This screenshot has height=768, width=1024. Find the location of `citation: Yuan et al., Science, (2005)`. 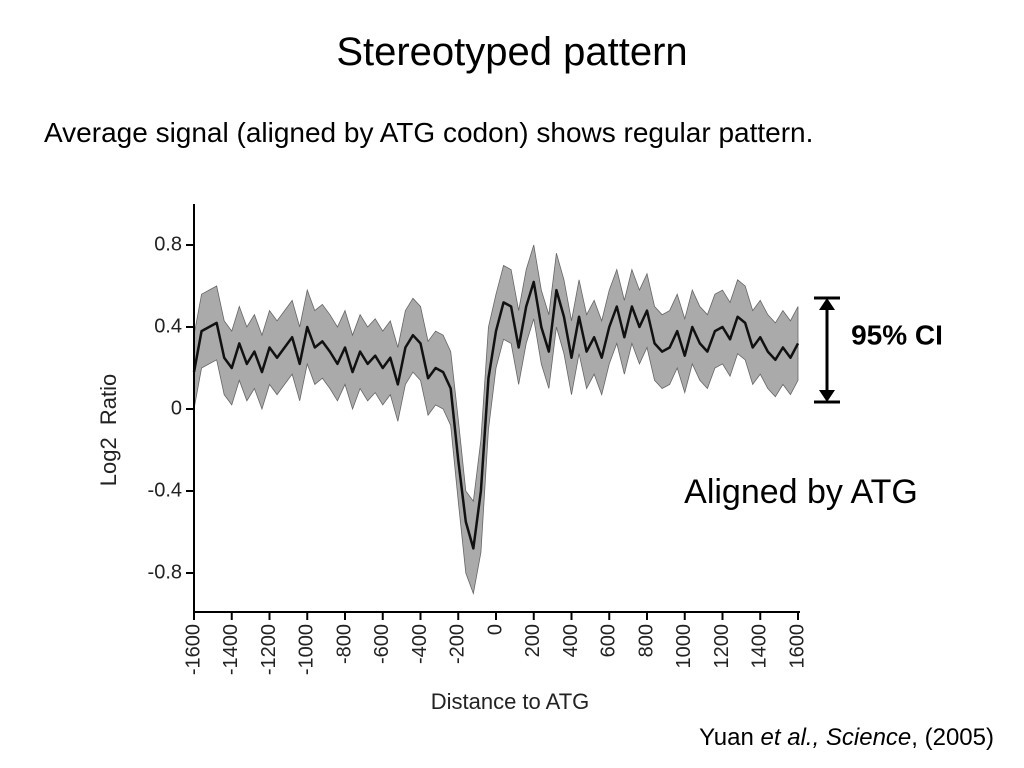

citation: Yuan et al., Science, (2005) is located at coordinates (846, 738).